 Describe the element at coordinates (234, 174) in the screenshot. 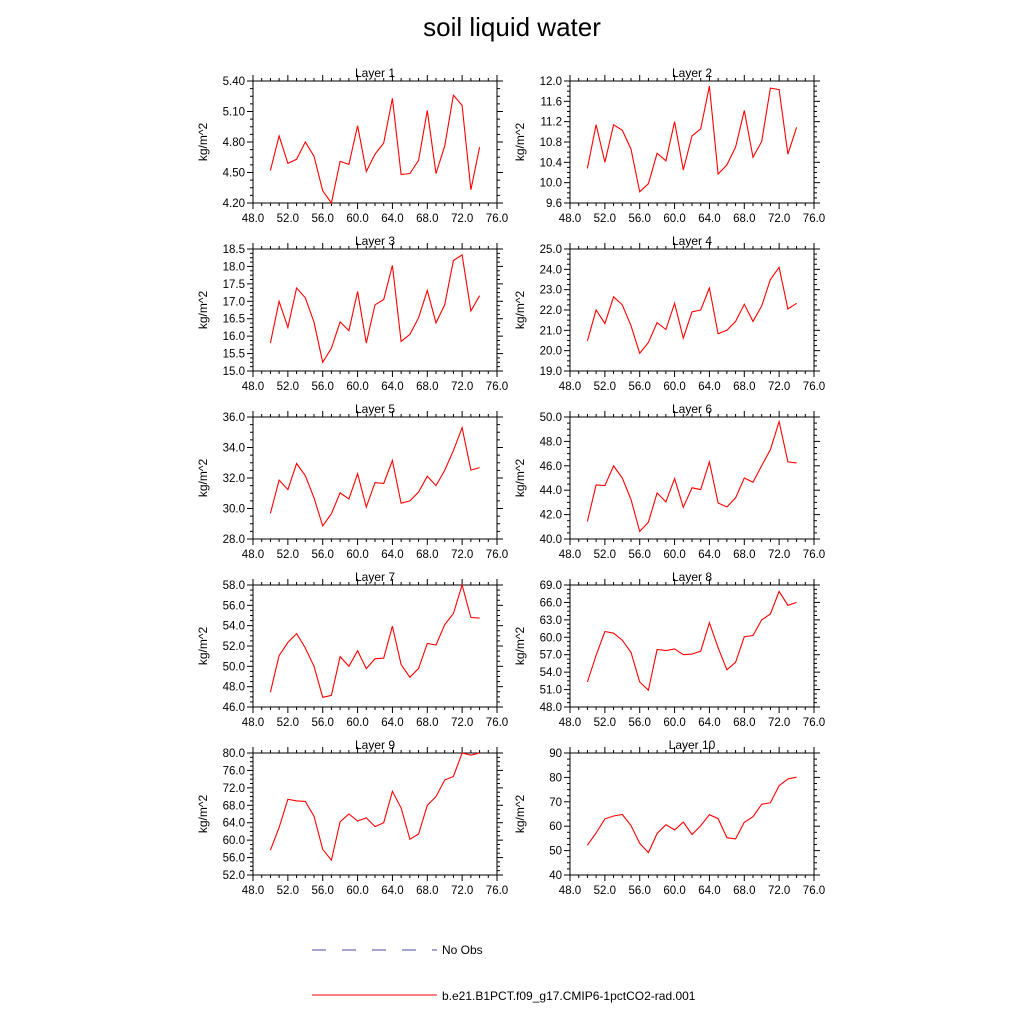

I see `y-tick-label: 4.50` at that location.